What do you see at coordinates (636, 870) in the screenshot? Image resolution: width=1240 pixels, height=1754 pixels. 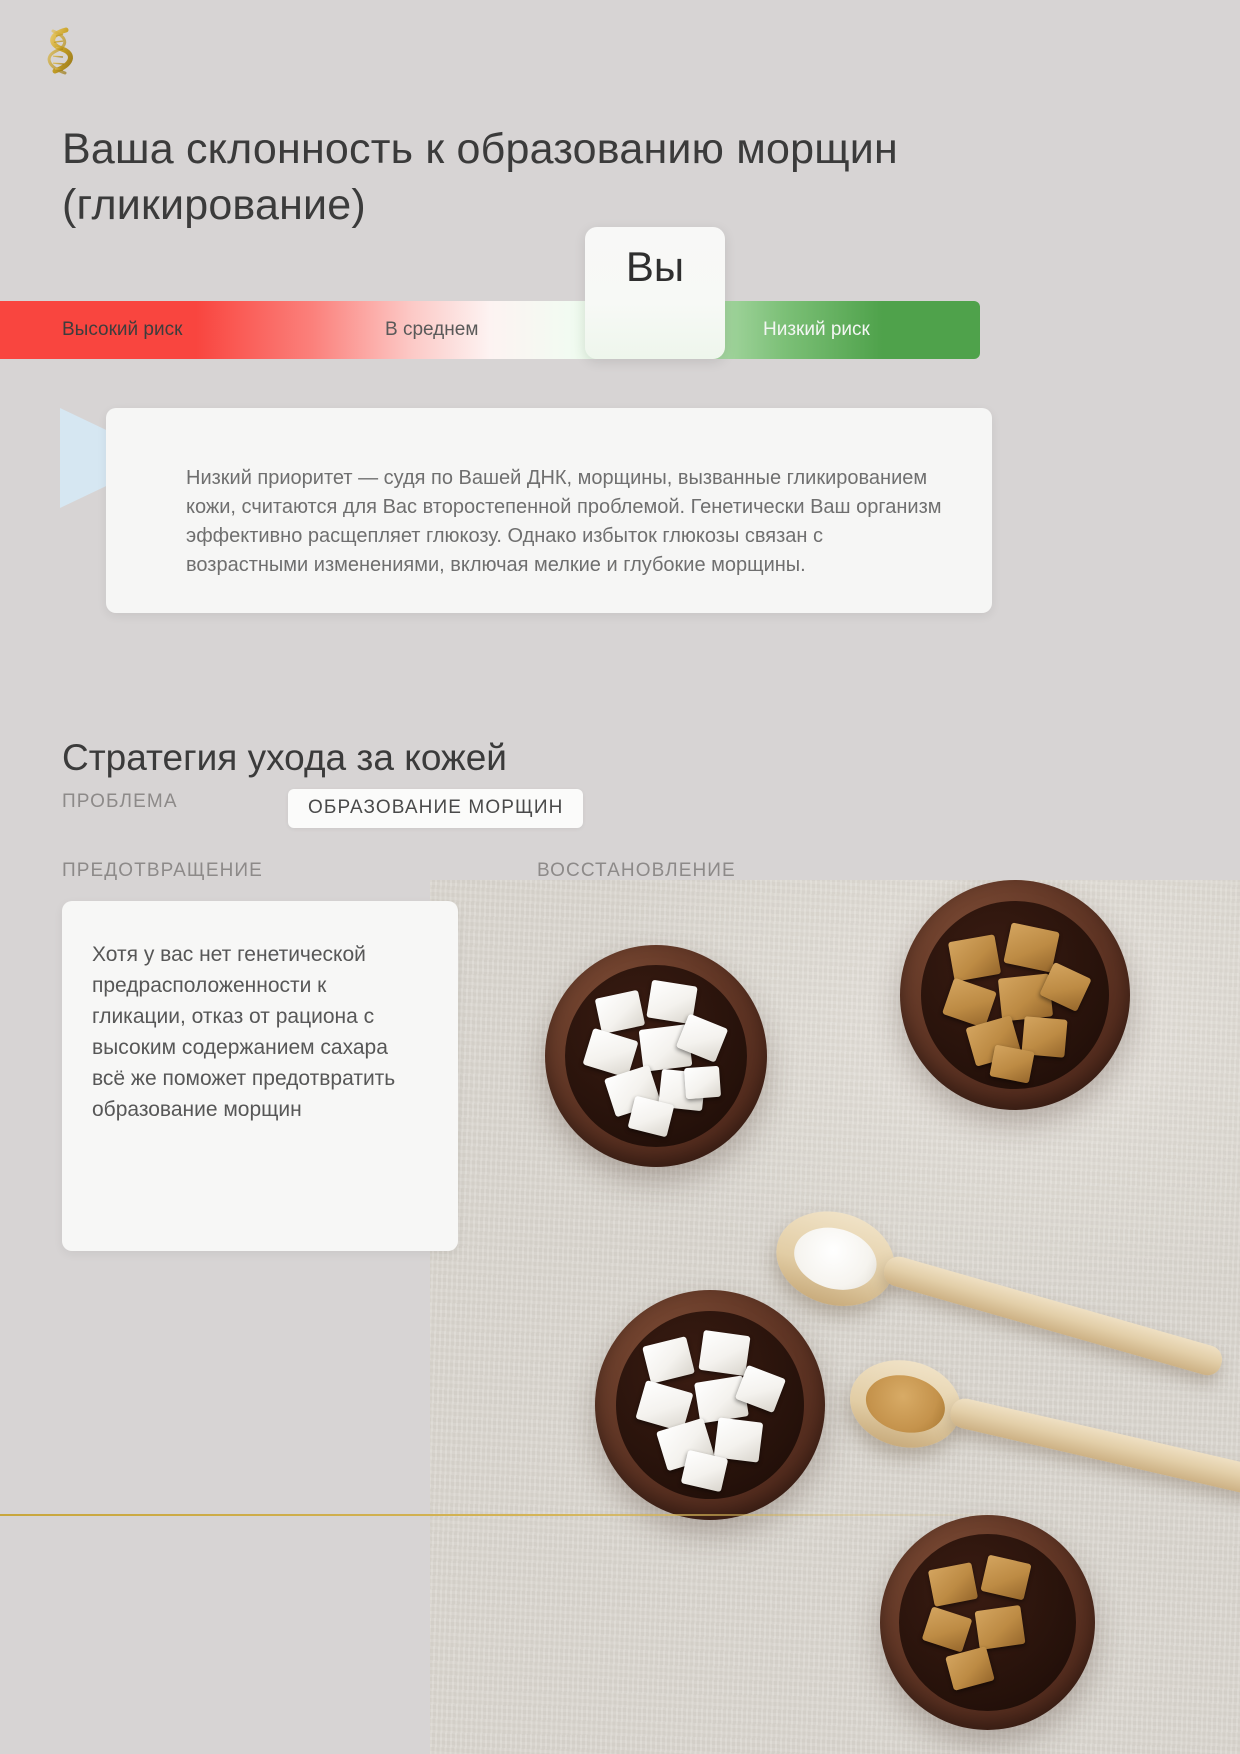 I see `column-header-recovery: ВОССТАНОВЛЕНИЕ` at bounding box center [636, 870].